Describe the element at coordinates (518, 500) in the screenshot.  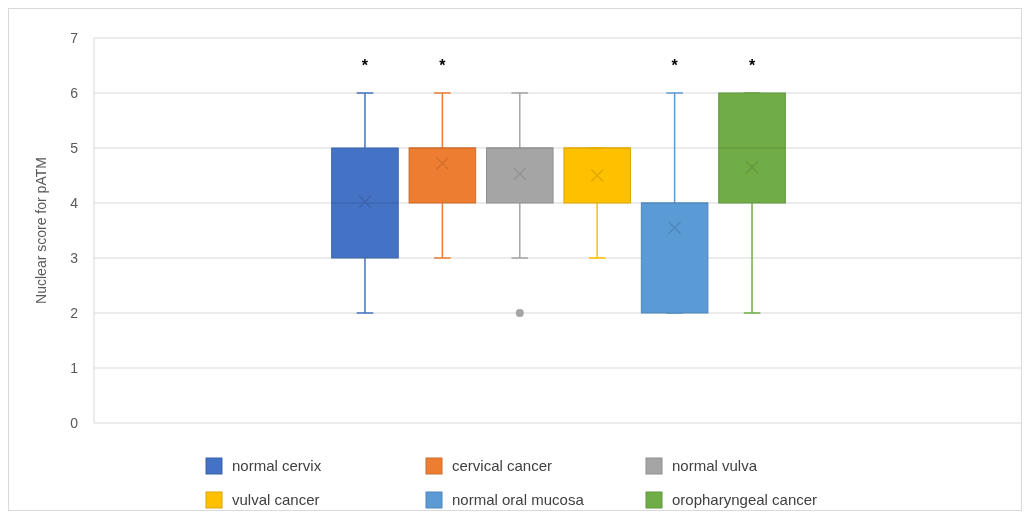
I see `legend-label: normal oral mucosa` at that location.